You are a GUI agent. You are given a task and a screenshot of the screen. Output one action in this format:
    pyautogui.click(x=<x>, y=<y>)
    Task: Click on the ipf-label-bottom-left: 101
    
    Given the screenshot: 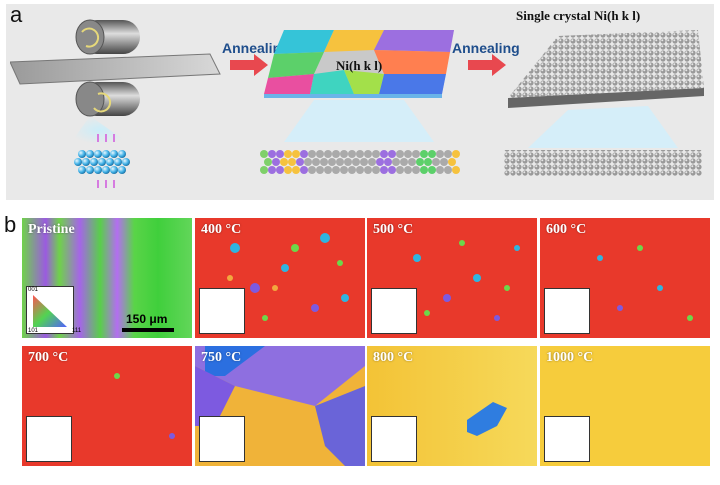 What is the action you would take?
    pyautogui.click(x=33, y=331)
    